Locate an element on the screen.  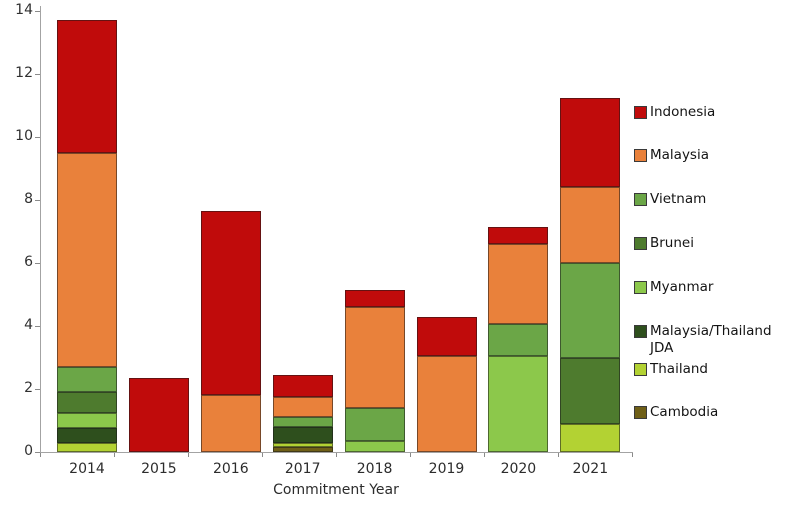
legend-item-brunei: Brunei is located at coordinates (717, 243).